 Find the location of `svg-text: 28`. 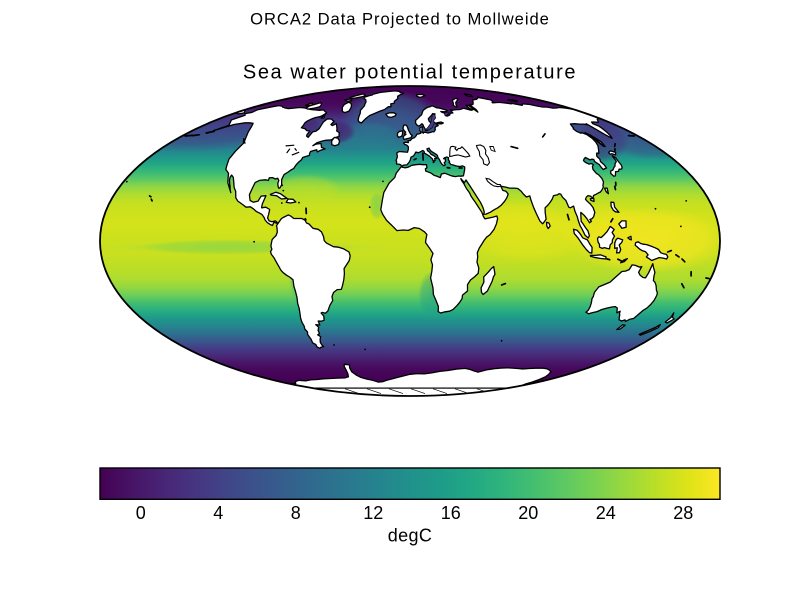

svg-text: 28 is located at coordinates (683, 513).